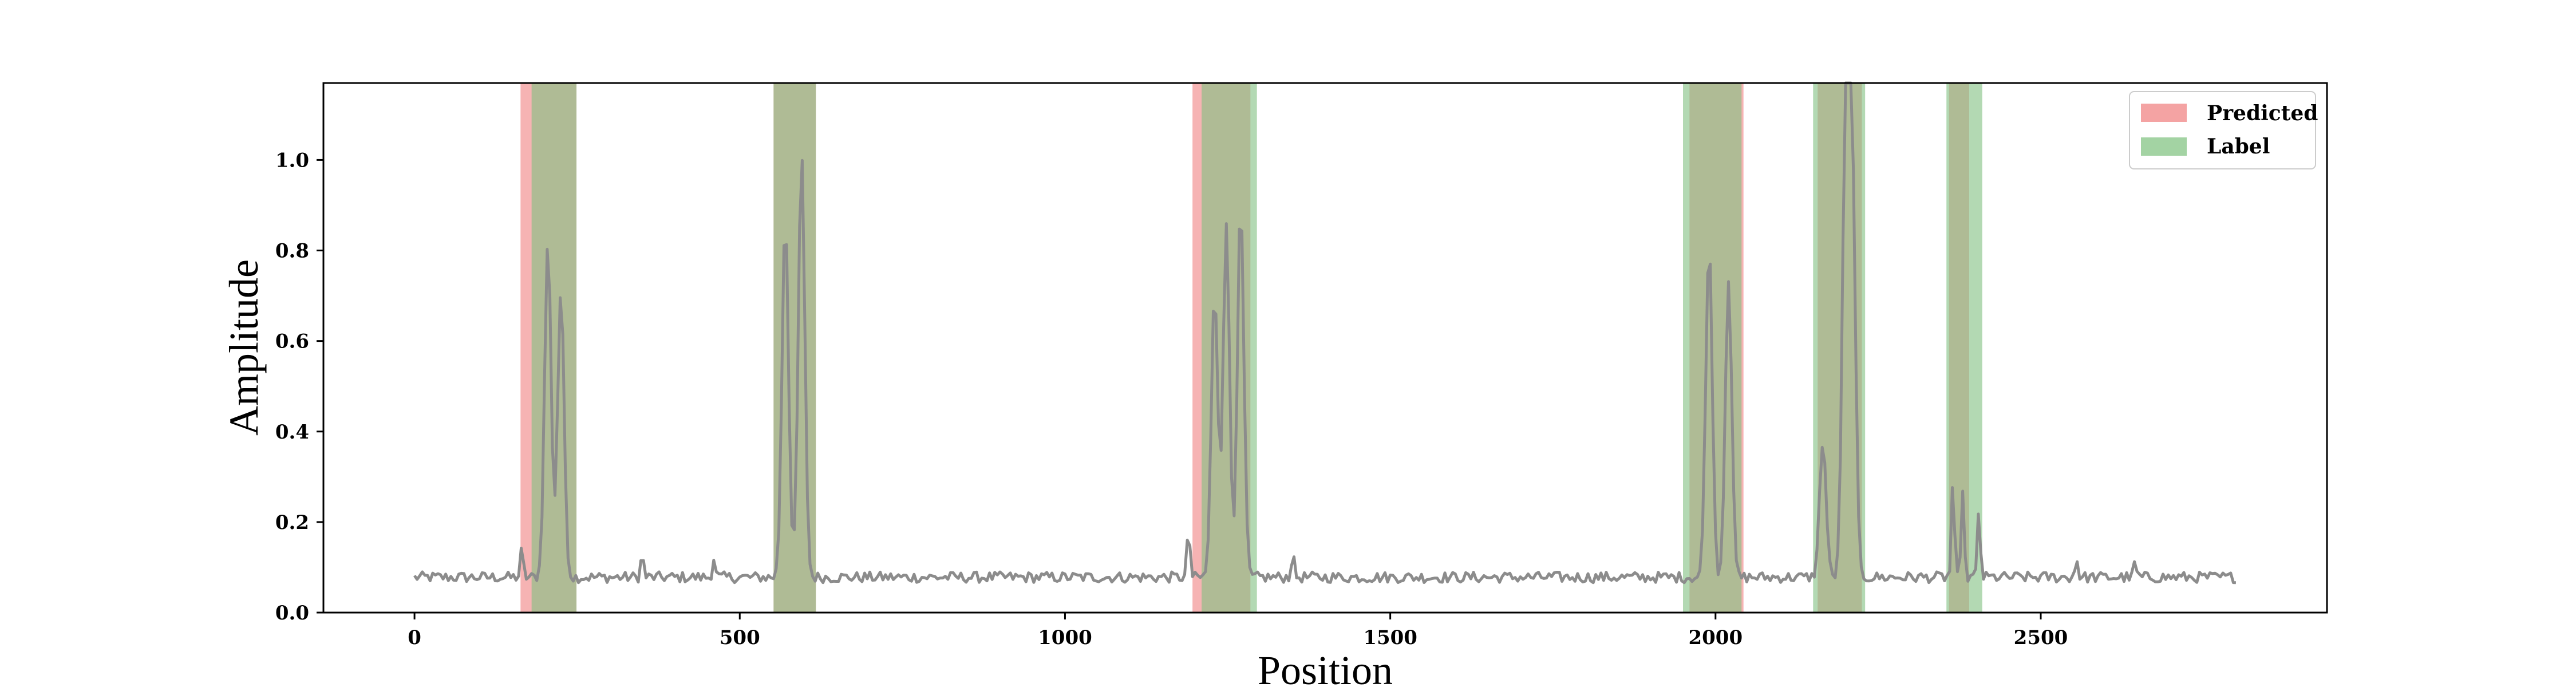 Image resolution: width=2576 pixels, height=687 pixels. Describe the element at coordinates (292, 341) in the screenshot. I see `y-tick-label-3: 0.6` at that location.